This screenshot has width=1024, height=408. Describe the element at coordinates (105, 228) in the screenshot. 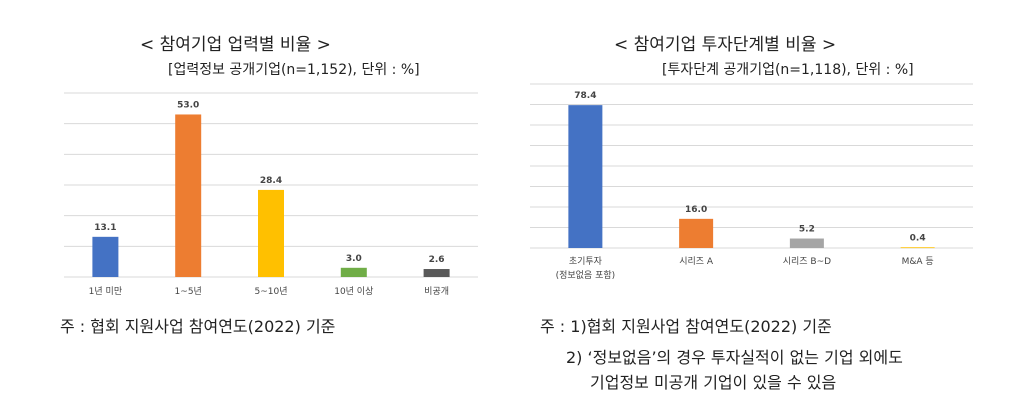

I see `chart-1-value-label-1: 13.1` at that location.